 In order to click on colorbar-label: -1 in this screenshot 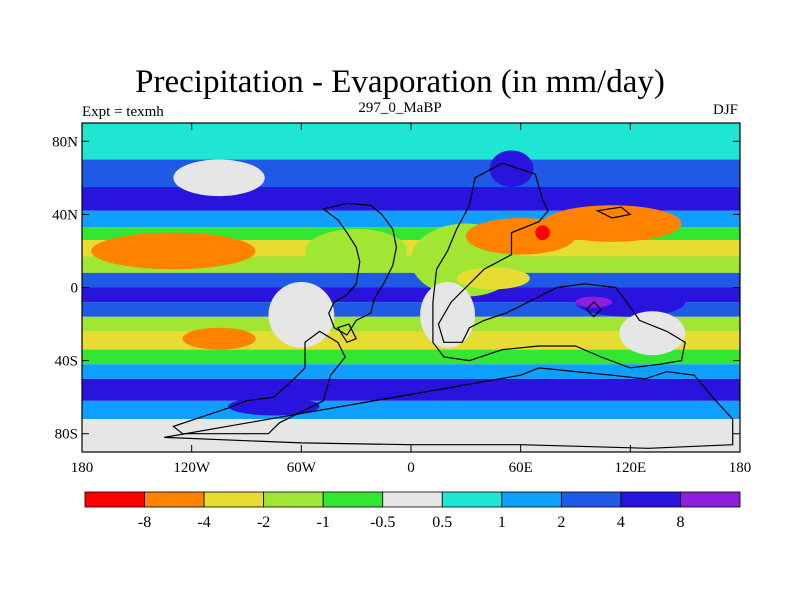, I will do `click(323, 522)`.